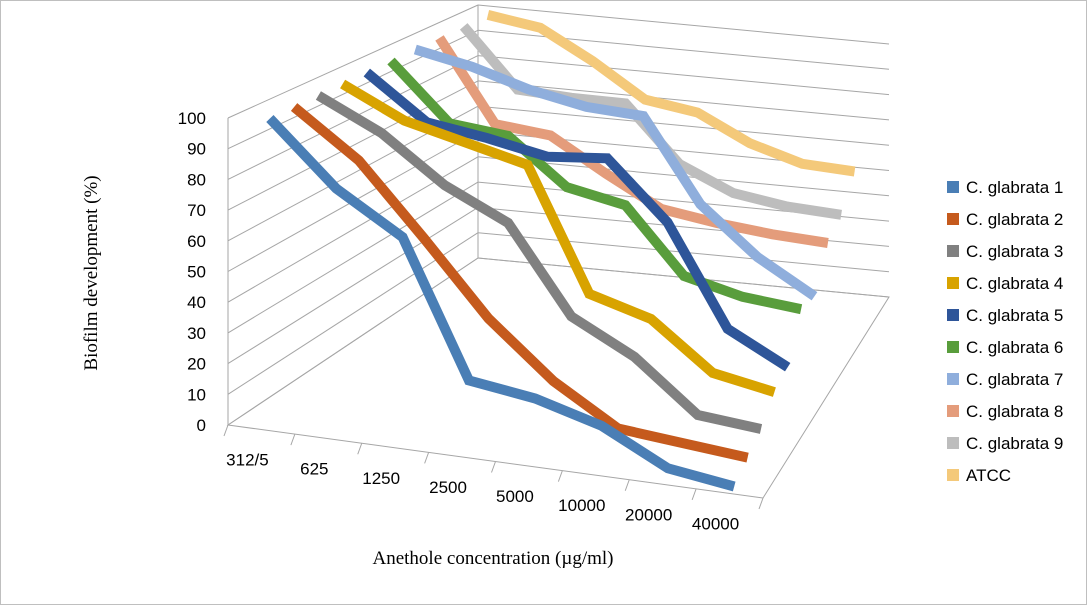  Describe the element at coordinates (683, 49) in the screenshot. I see `back-wall-gridline` at that location.